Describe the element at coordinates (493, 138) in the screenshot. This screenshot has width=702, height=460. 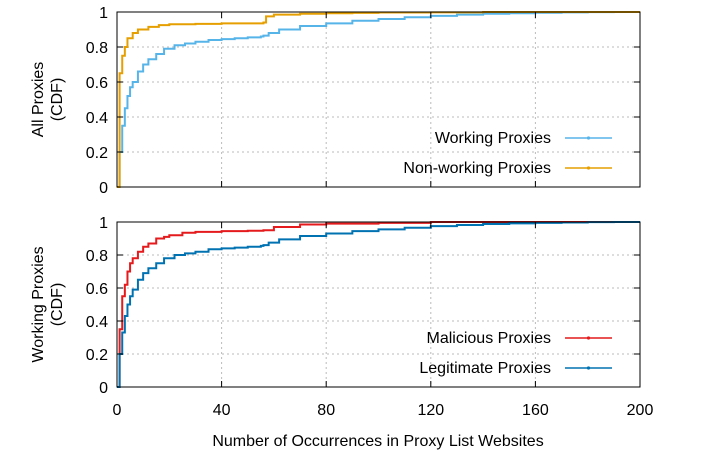
I see `legend-label: Working Proxies` at that location.